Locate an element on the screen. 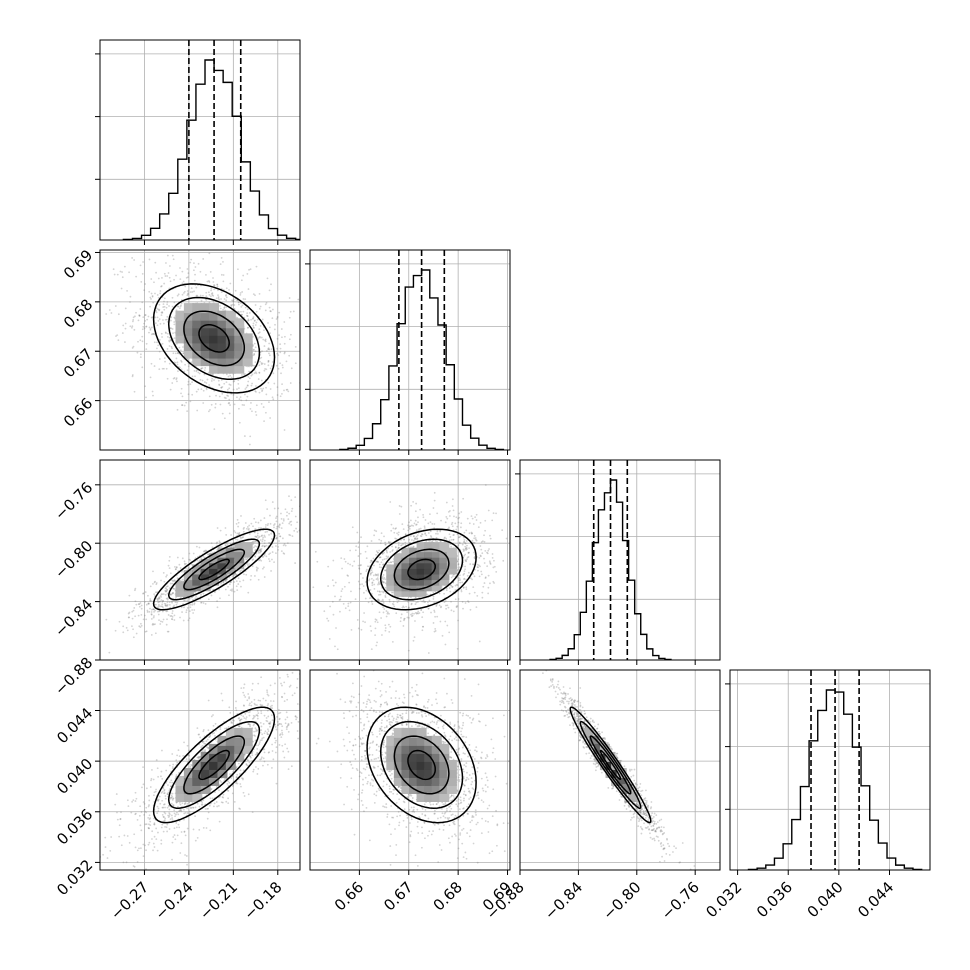 The image size is (970, 970). ytick-label: 0.69 is located at coordinates (78, 264).